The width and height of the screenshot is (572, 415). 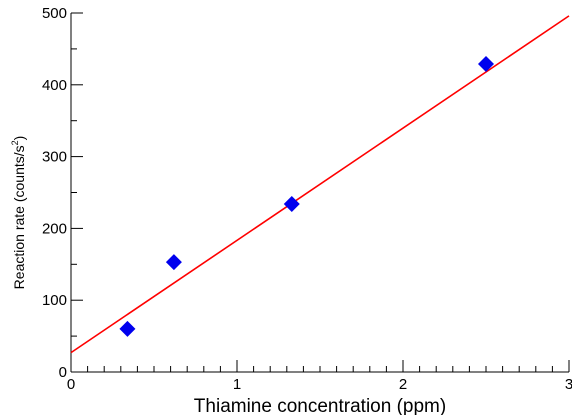 What do you see at coordinates (63, 372) in the screenshot?
I see `y-tick-label: 0` at bounding box center [63, 372].